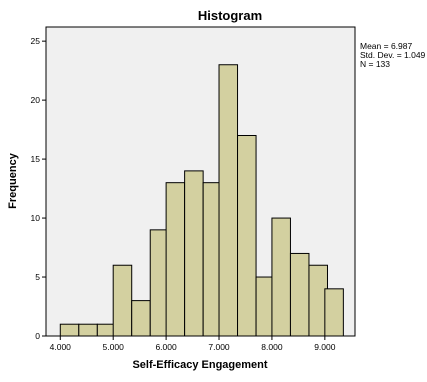 The image size is (427, 382). What do you see at coordinates (219, 347) in the screenshot?
I see `x-tick-label: 7.000` at bounding box center [219, 347].